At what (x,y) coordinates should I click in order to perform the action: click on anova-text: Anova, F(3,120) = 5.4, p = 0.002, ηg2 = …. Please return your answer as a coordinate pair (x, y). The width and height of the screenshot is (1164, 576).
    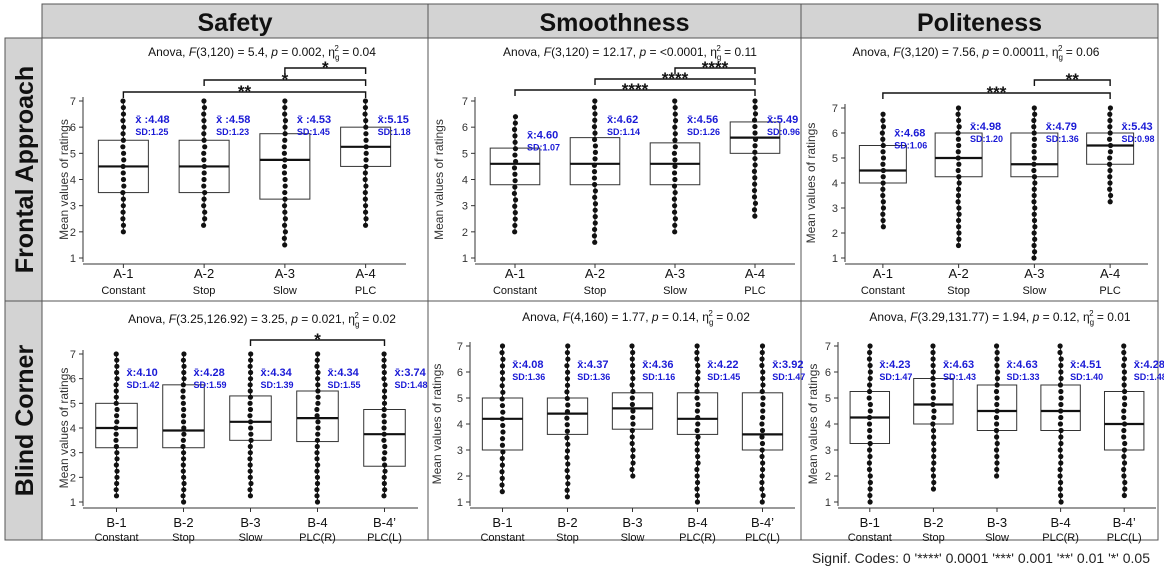
    Looking at the image, I should click on (262, 53).